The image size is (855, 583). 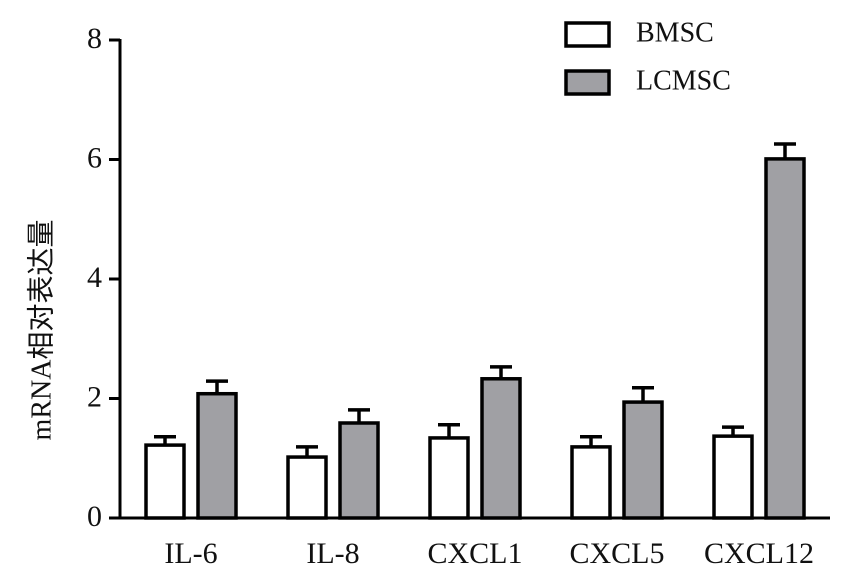 What do you see at coordinates (94, 396) in the screenshot?
I see `y-tick-label: 2` at bounding box center [94, 396].